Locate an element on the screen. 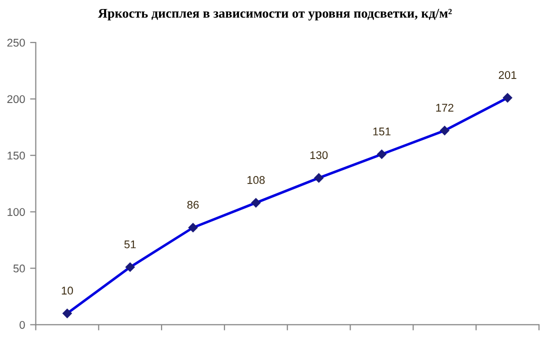 The width and height of the screenshot is (550, 340). data-label: 86 is located at coordinates (193, 204).